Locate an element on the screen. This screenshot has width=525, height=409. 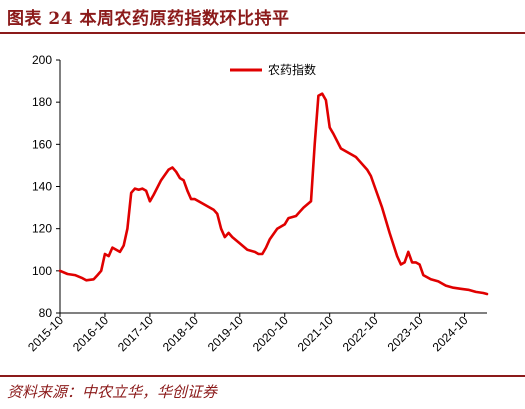
x-tick-label: 2024-10 is located at coordinates (450, 333).